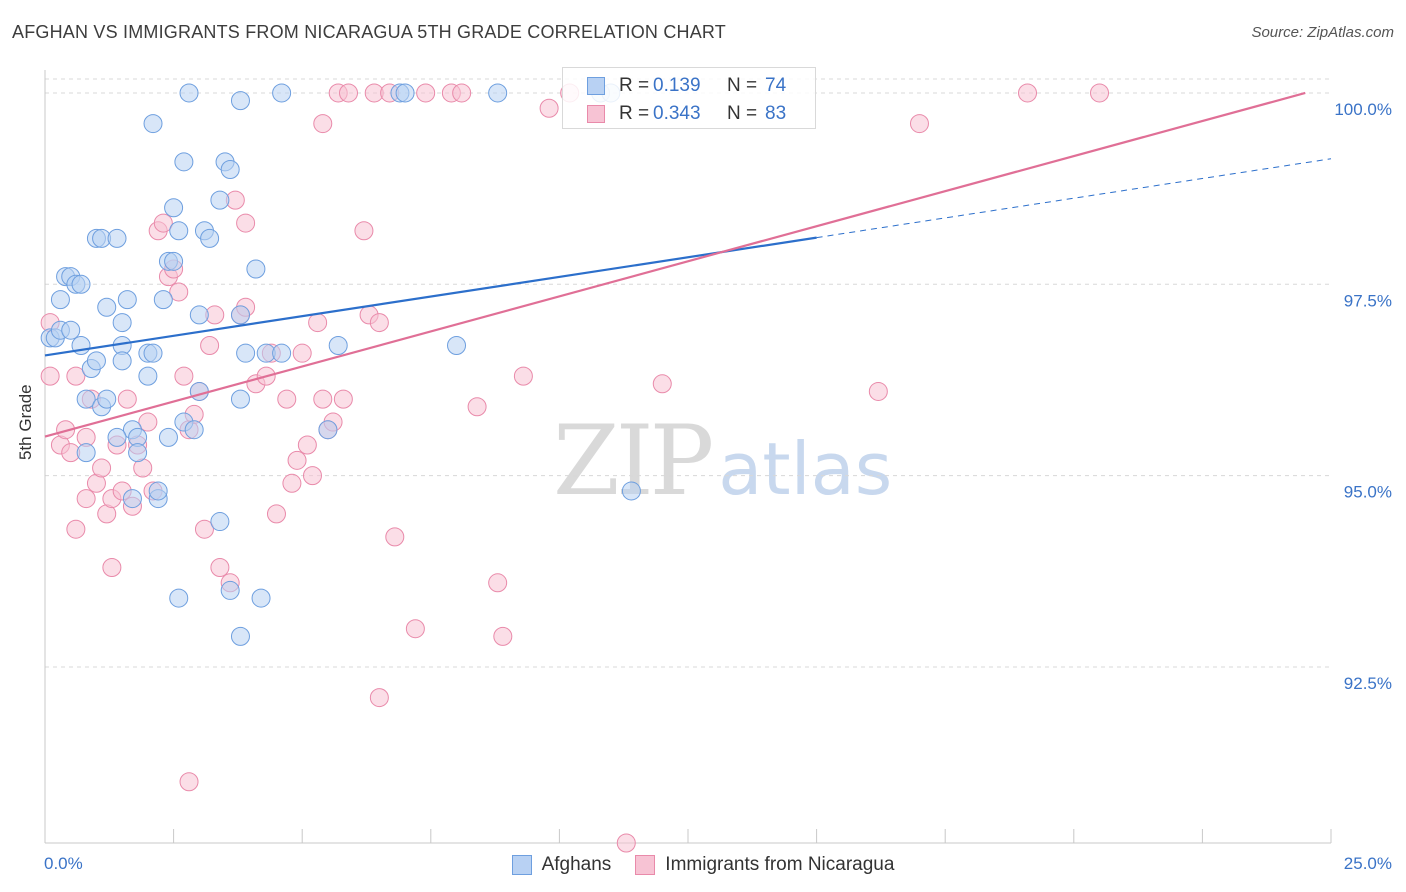 Image resolution: width=1406 pixels, height=892 pixels. What do you see at coordinates (430, 296) in the screenshot?
I see `afghan-trendline` at bounding box center [430, 296].